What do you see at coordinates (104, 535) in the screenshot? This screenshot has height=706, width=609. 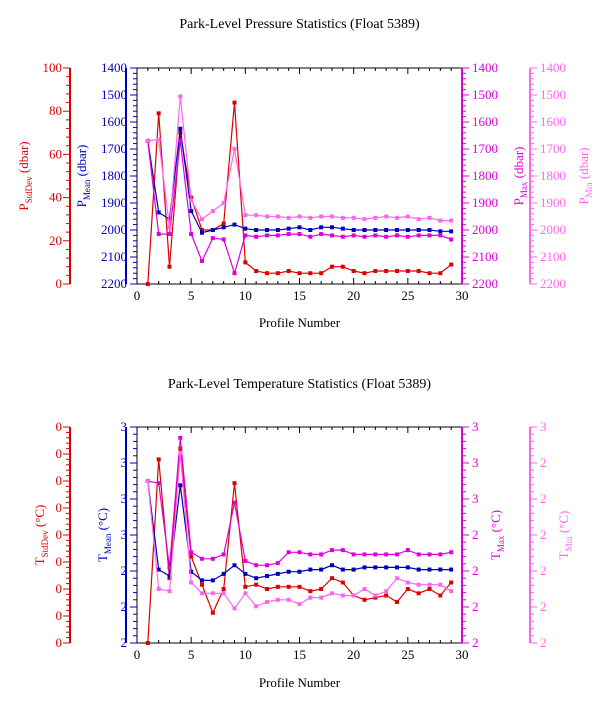 I see `y-axis-label: TMean (°C)` at bounding box center [104, 535].